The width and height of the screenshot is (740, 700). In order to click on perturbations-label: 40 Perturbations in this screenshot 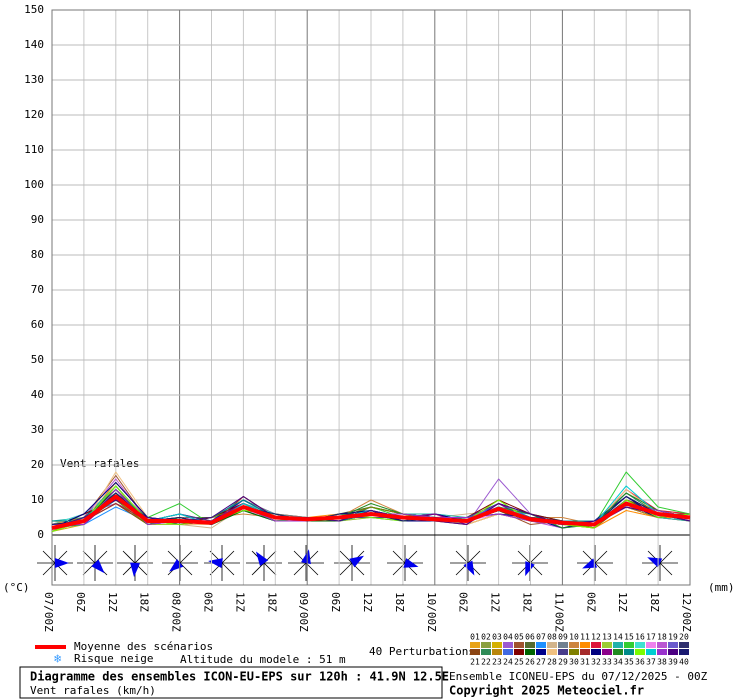, I will do `click(422, 651)`.